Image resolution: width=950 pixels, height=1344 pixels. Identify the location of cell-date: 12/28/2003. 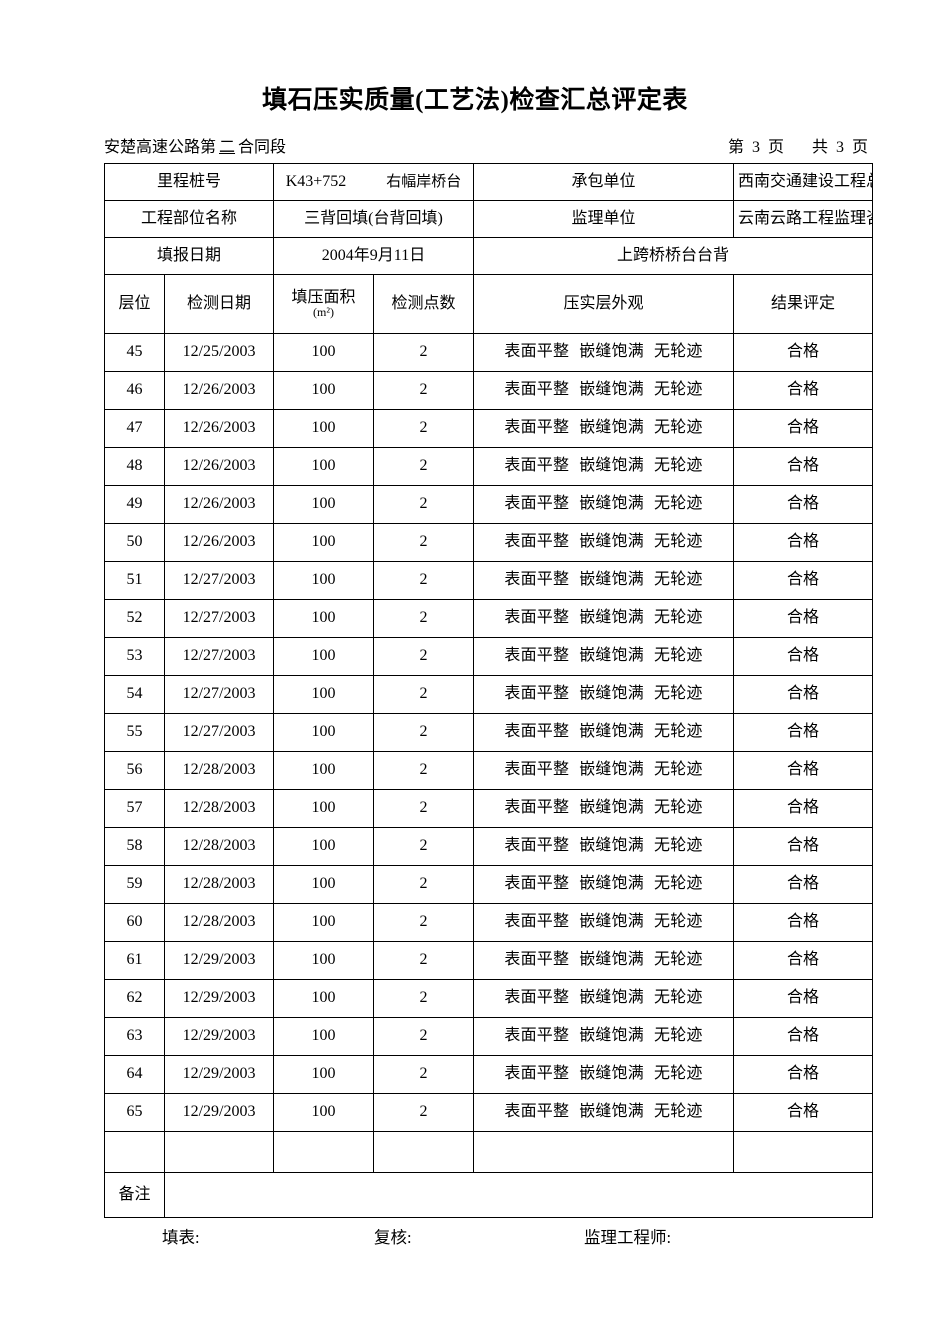
(219, 770).